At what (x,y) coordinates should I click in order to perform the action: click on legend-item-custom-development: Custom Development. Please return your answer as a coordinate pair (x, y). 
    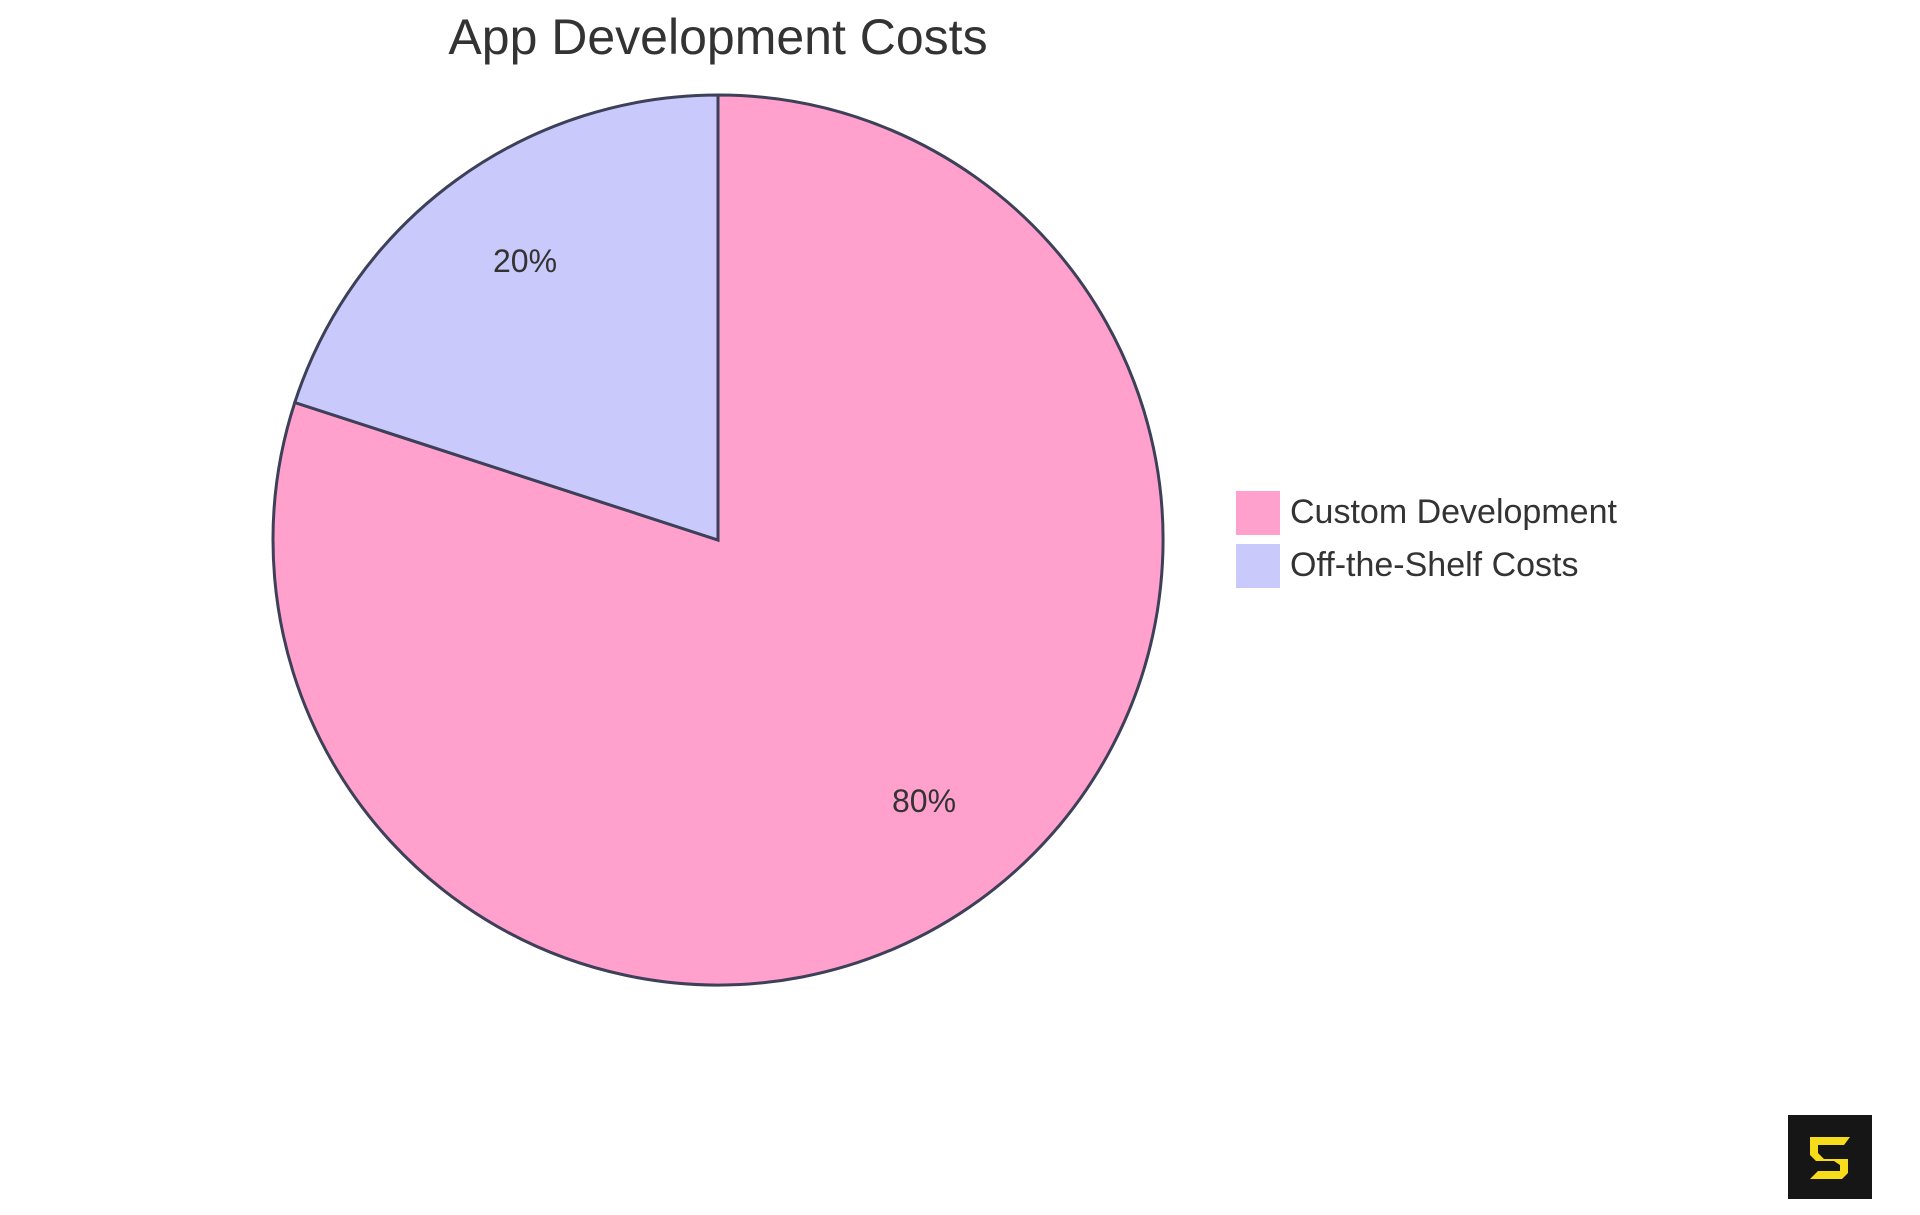
    Looking at the image, I should click on (1426, 512).